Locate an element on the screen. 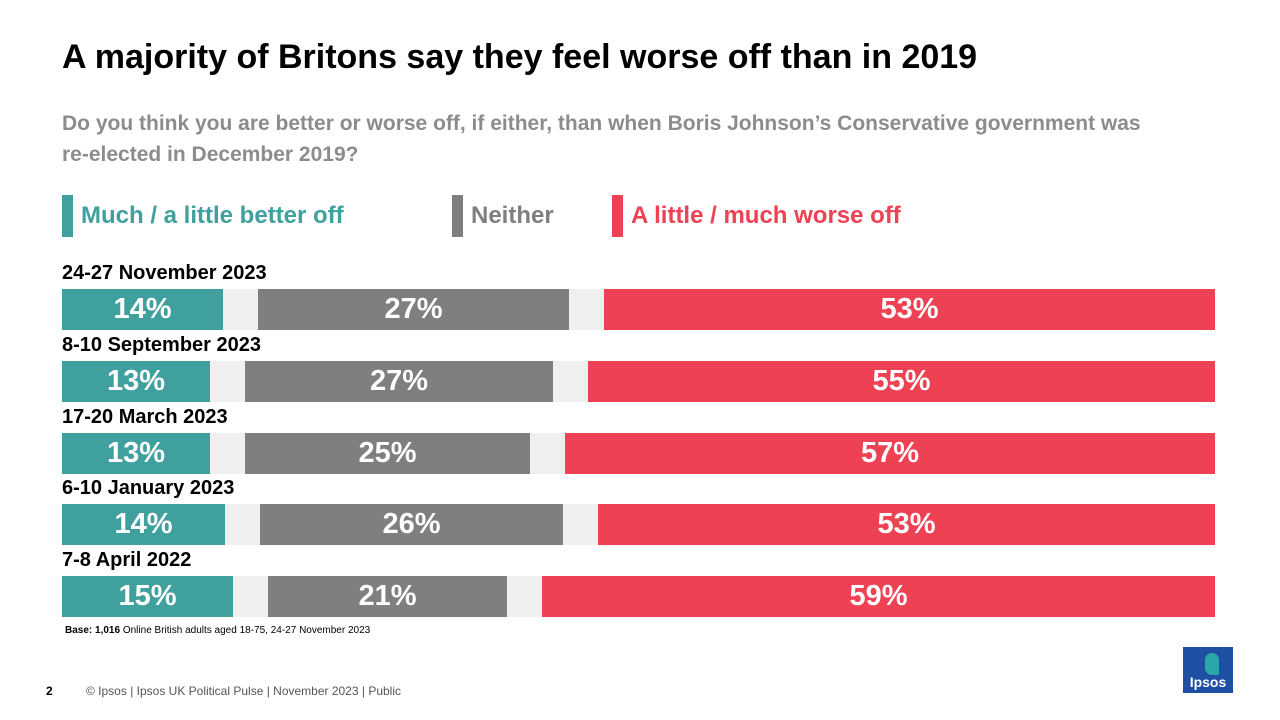 Image resolution: width=1280 pixels, height=720 pixels. legend-item-neither: Neither is located at coordinates (503, 216).